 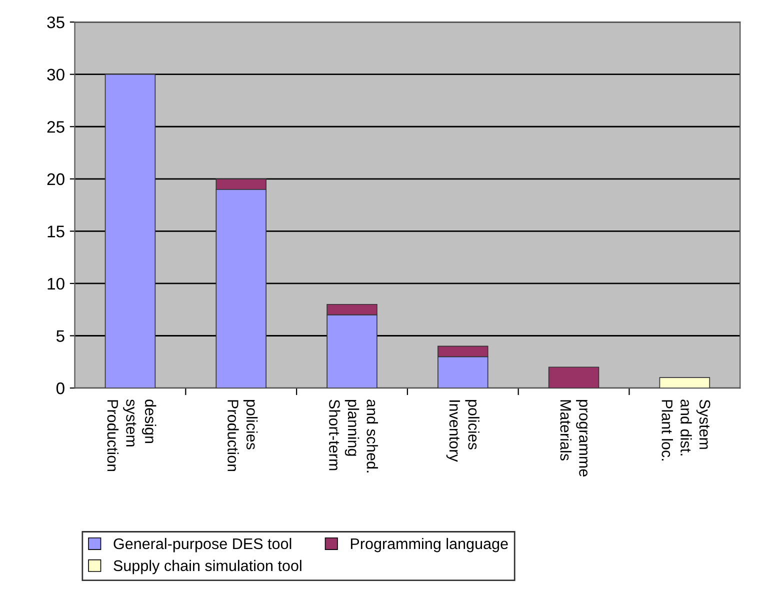 What do you see at coordinates (56, 284) in the screenshot?
I see `y-tick-label: 10` at bounding box center [56, 284].